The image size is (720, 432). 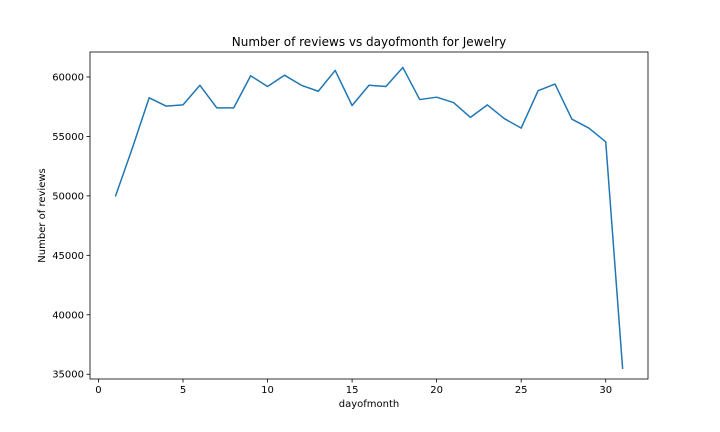 I want to click on y-tick-label: 60000, so click(x=68, y=77).